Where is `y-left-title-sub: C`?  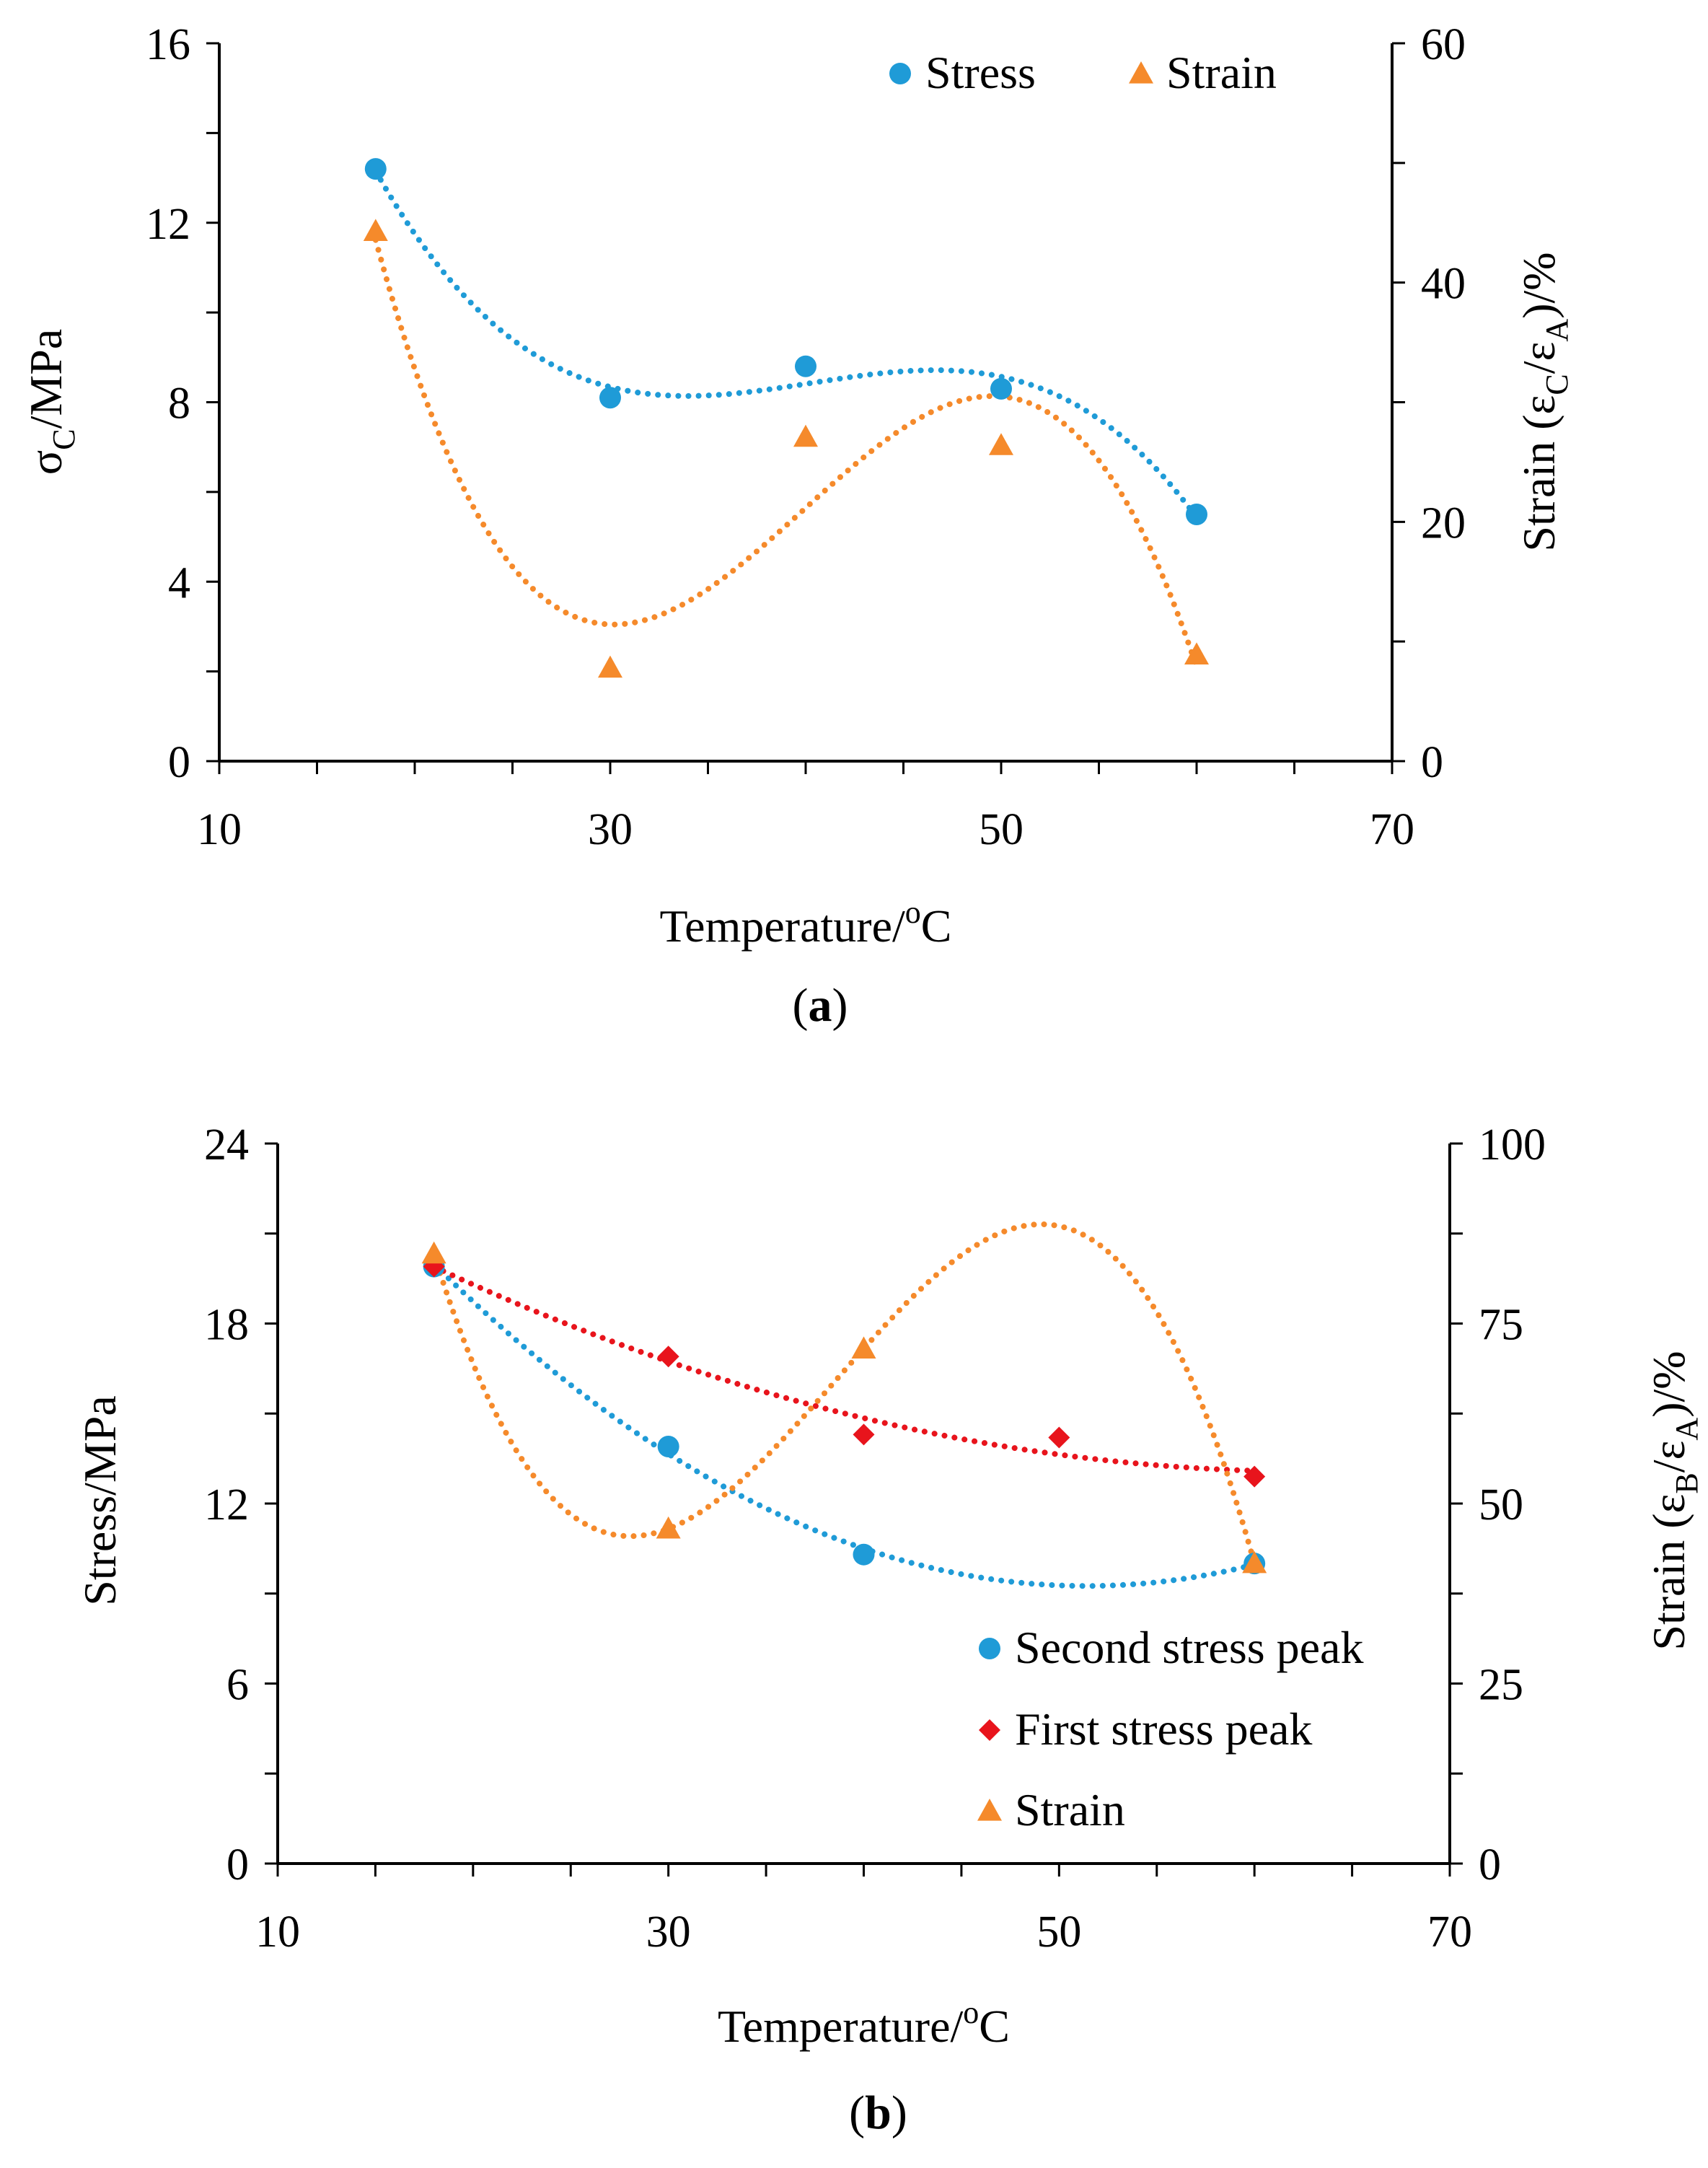 y-left-title-sub: C is located at coordinates (64, 439).